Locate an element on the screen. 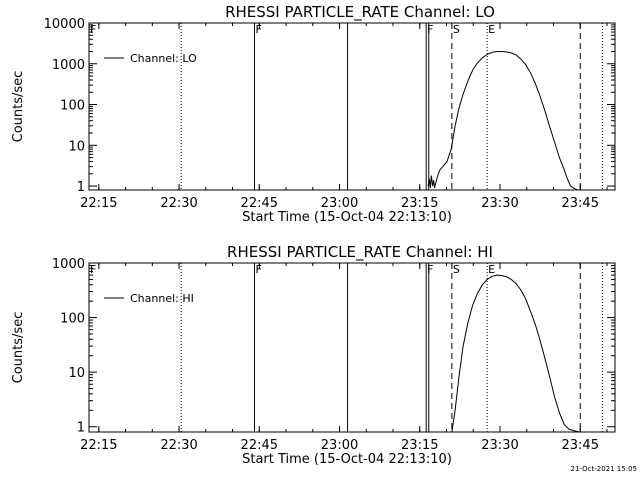  legend-label: Channel: HI is located at coordinates (162, 298).